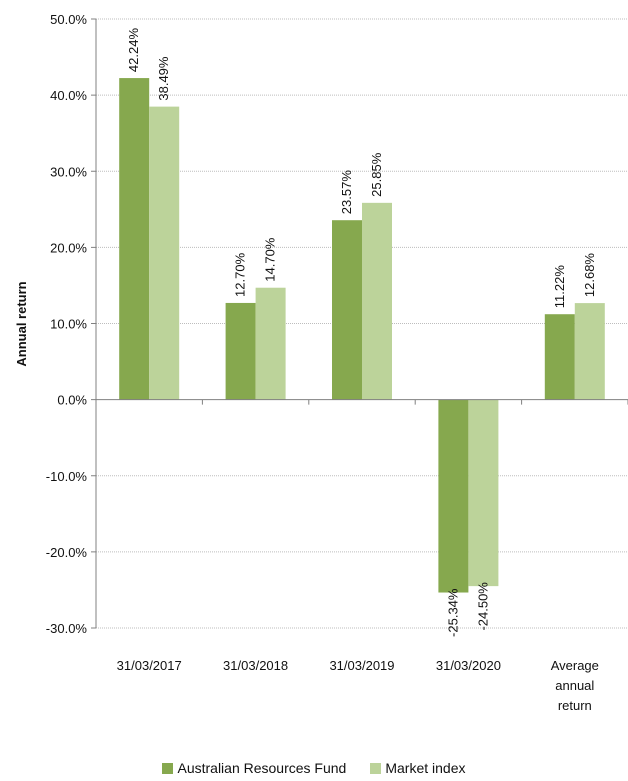  I want to click on legend-item-fund: Australian Resources Fund, so click(254, 768).